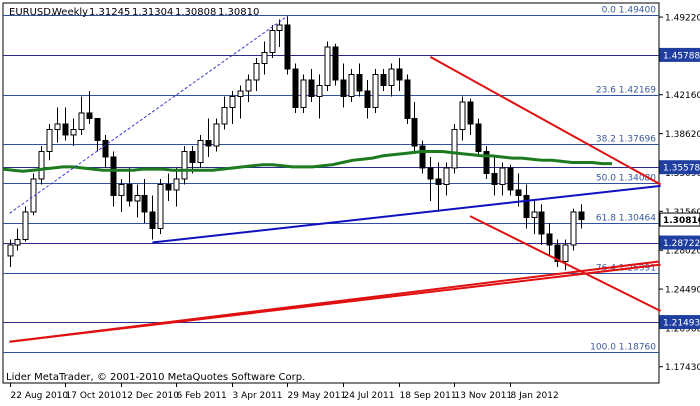  Describe the element at coordinates (629, 11) in the screenshot. I see `fib-level-label: 0.0 1.49400` at that location.